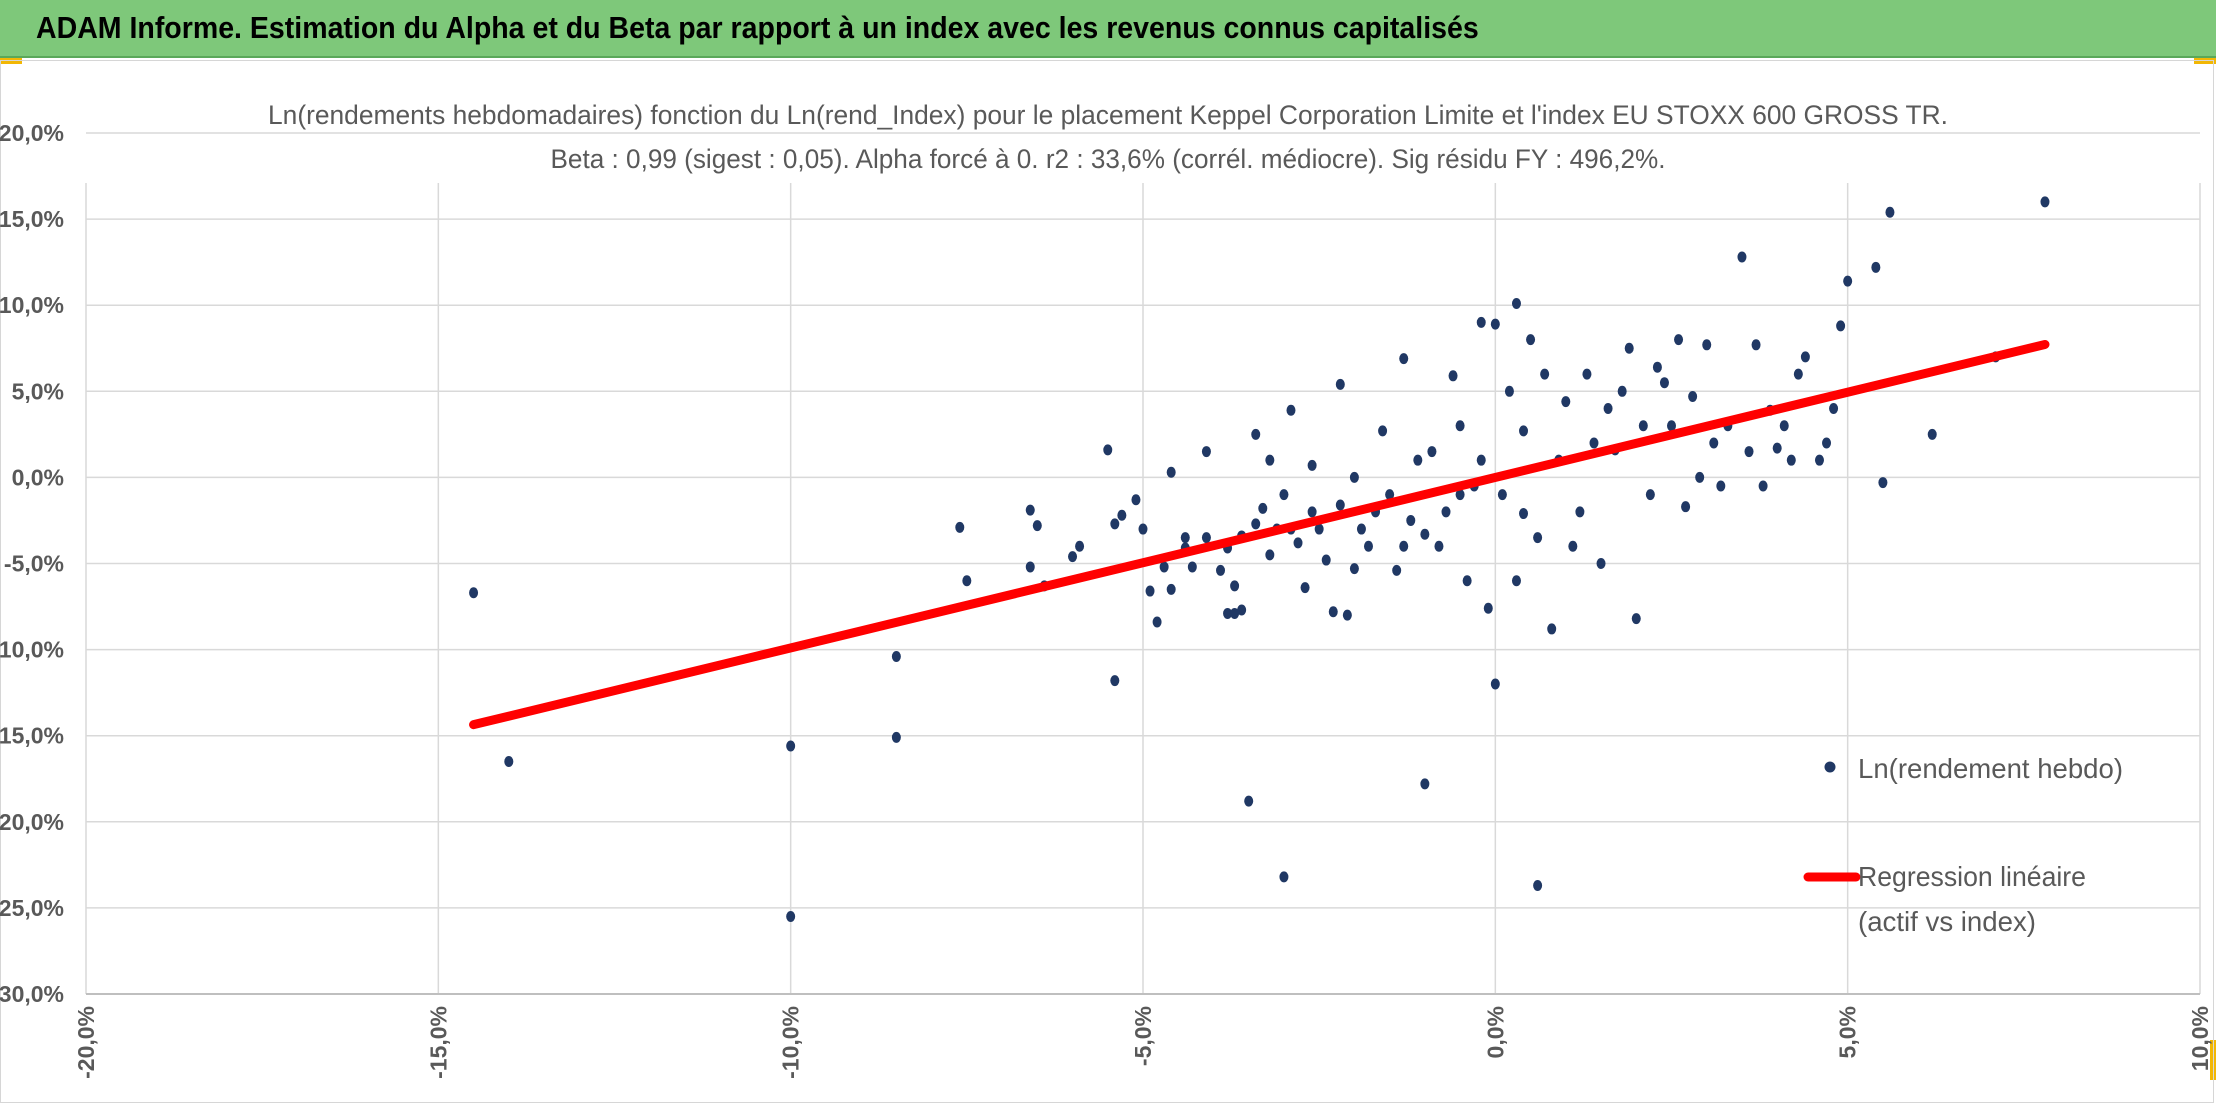 The image size is (2216, 1105). Describe the element at coordinates (86, 1042) in the screenshot. I see `x-tick-label: -20,0%` at that location.